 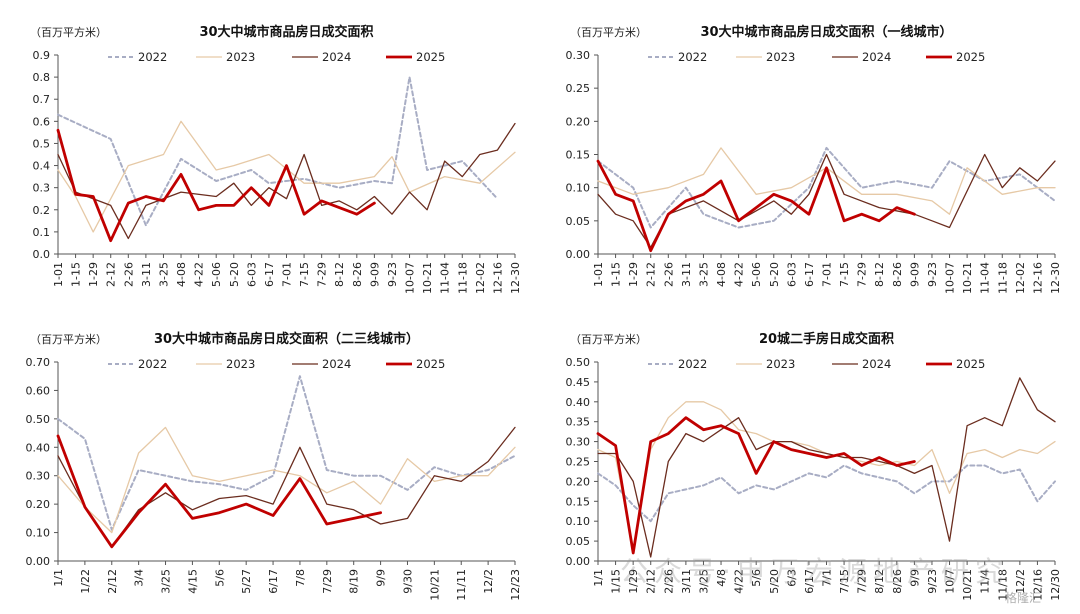 What do you see at coordinates (791, 578) in the screenshot?
I see `x-tick-label: 6/3` at bounding box center [791, 578].